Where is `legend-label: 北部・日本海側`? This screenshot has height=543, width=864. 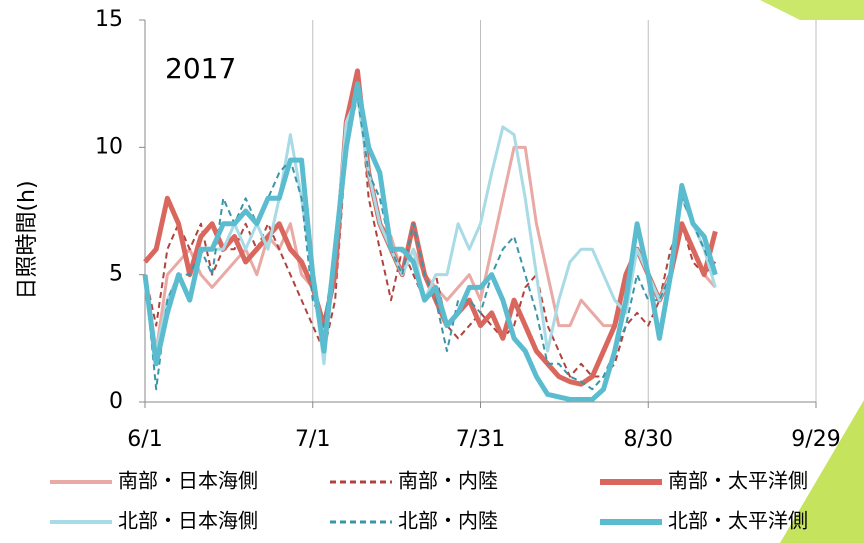 legend-label: 北部・日本海側 is located at coordinates (188, 521).